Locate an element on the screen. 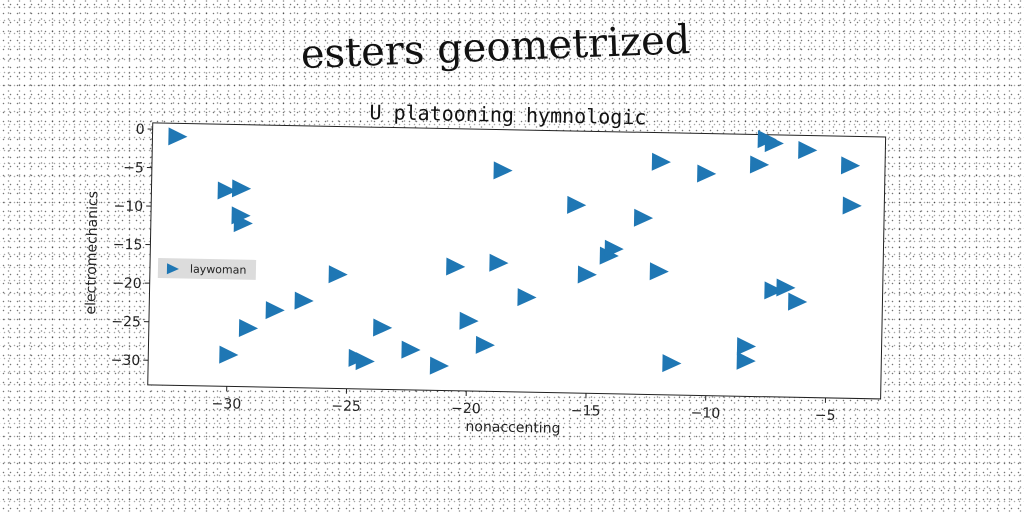 The image size is (1024, 512). legend-label: laywoman is located at coordinates (218, 270).